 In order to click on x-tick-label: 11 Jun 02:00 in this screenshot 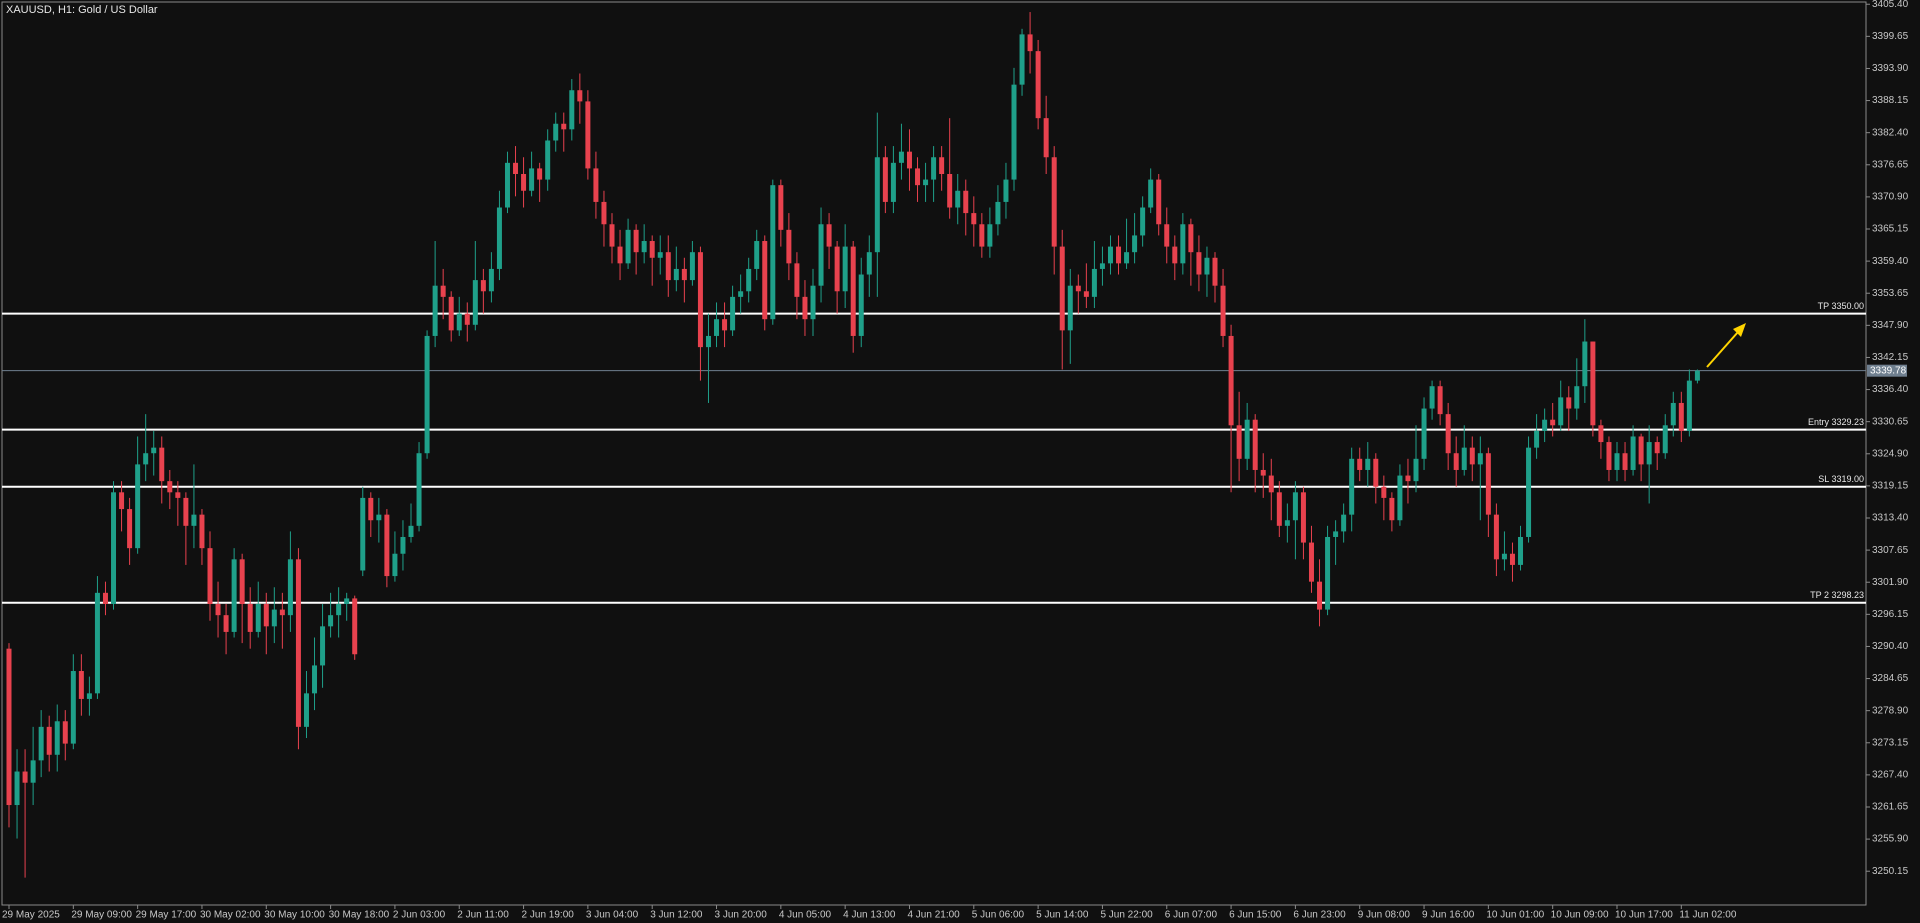, I will do `click(1708, 915)`.